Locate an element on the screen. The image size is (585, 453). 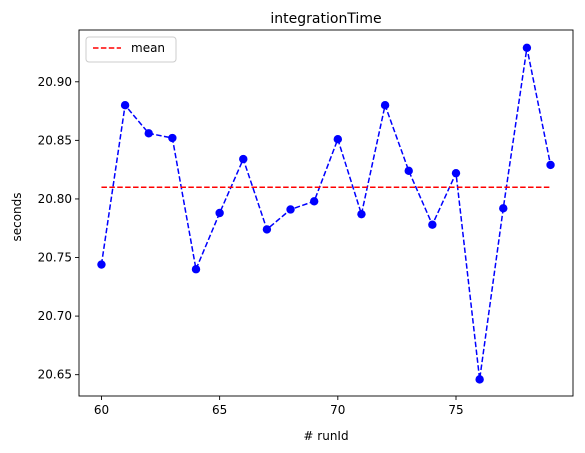
legend-mean-label: mean is located at coordinates (148, 48).